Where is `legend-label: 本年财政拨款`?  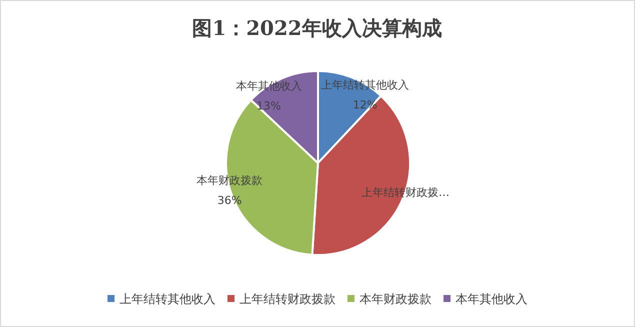 legend-label: 本年财政拨款 is located at coordinates (396, 299).